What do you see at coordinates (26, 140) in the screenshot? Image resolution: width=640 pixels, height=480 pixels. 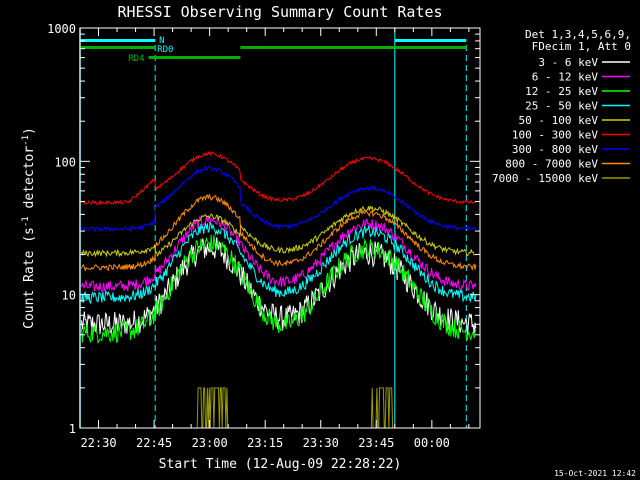 I see `y-axis-label-sup2: -1` at bounding box center [26, 140].